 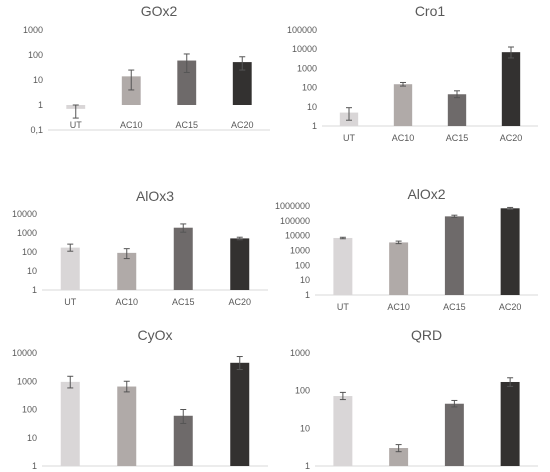 I want to click on chart-title: Cro1, so click(x=430, y=11).